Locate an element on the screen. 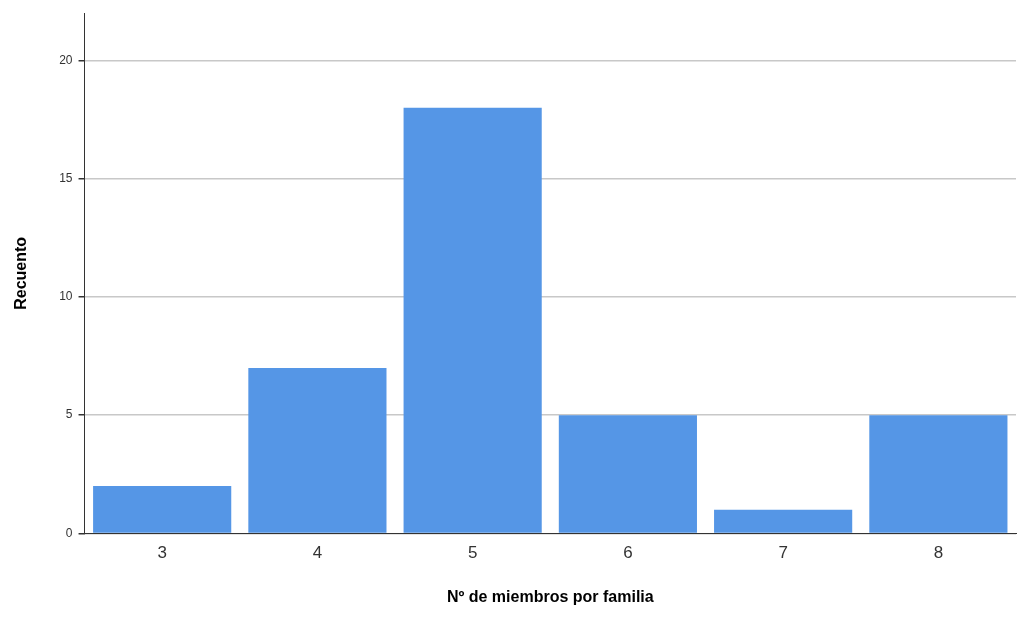 The image size is (1024, 619). x-tick-label: 5 is located at coordinates (472, 553).